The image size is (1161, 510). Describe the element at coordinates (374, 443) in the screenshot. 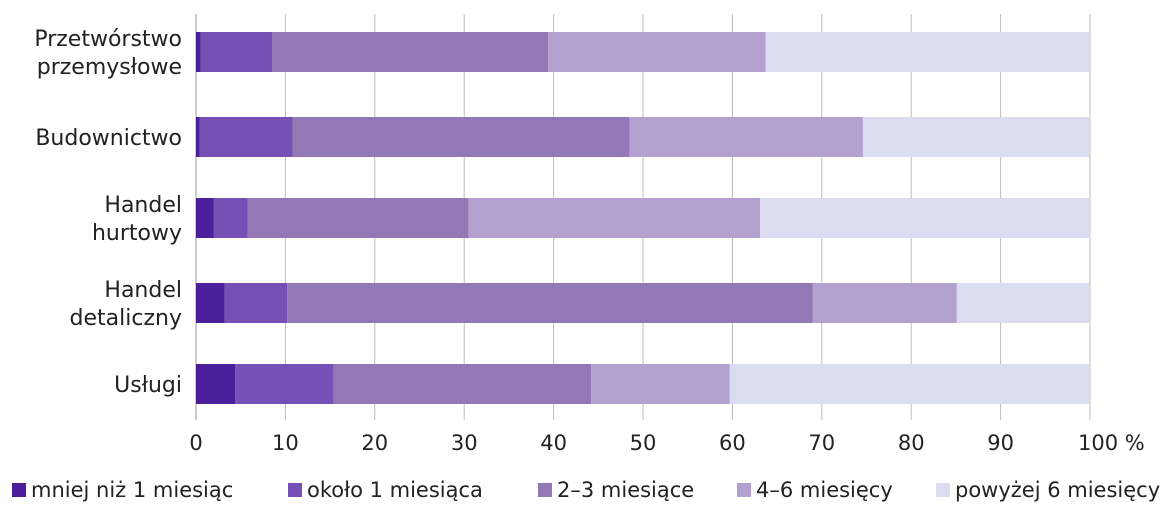

I see `x-tick-label: 20` at that location.